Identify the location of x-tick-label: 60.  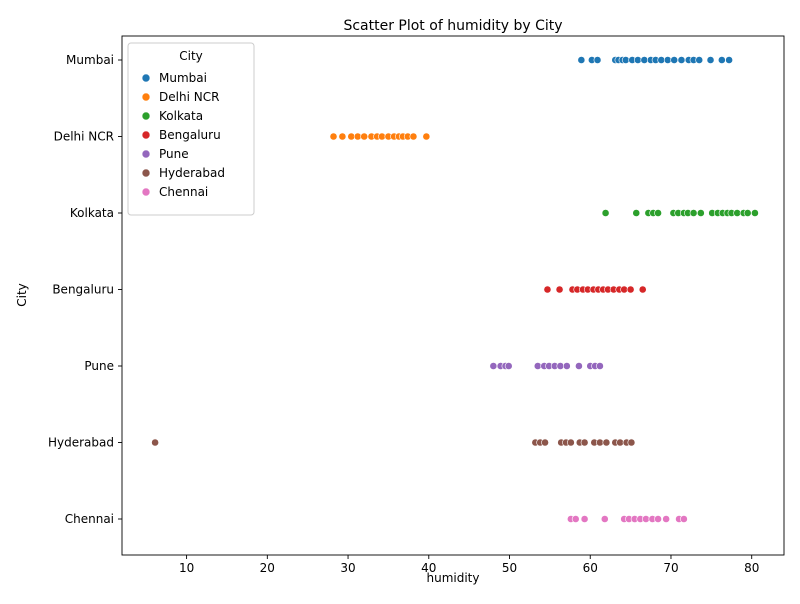
(590, 568).